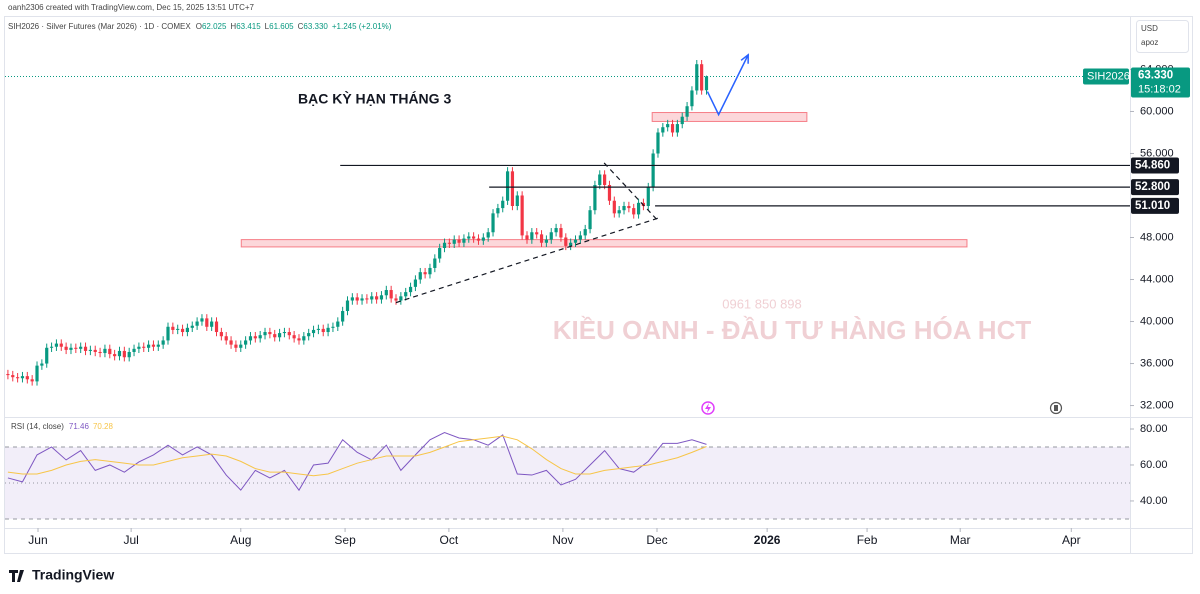 This screenshot has height=594, width=1200. Describe the element at coordinates (1154, 429) in the screenshot. I see `rsi-tick-label: 80.00` at that location.